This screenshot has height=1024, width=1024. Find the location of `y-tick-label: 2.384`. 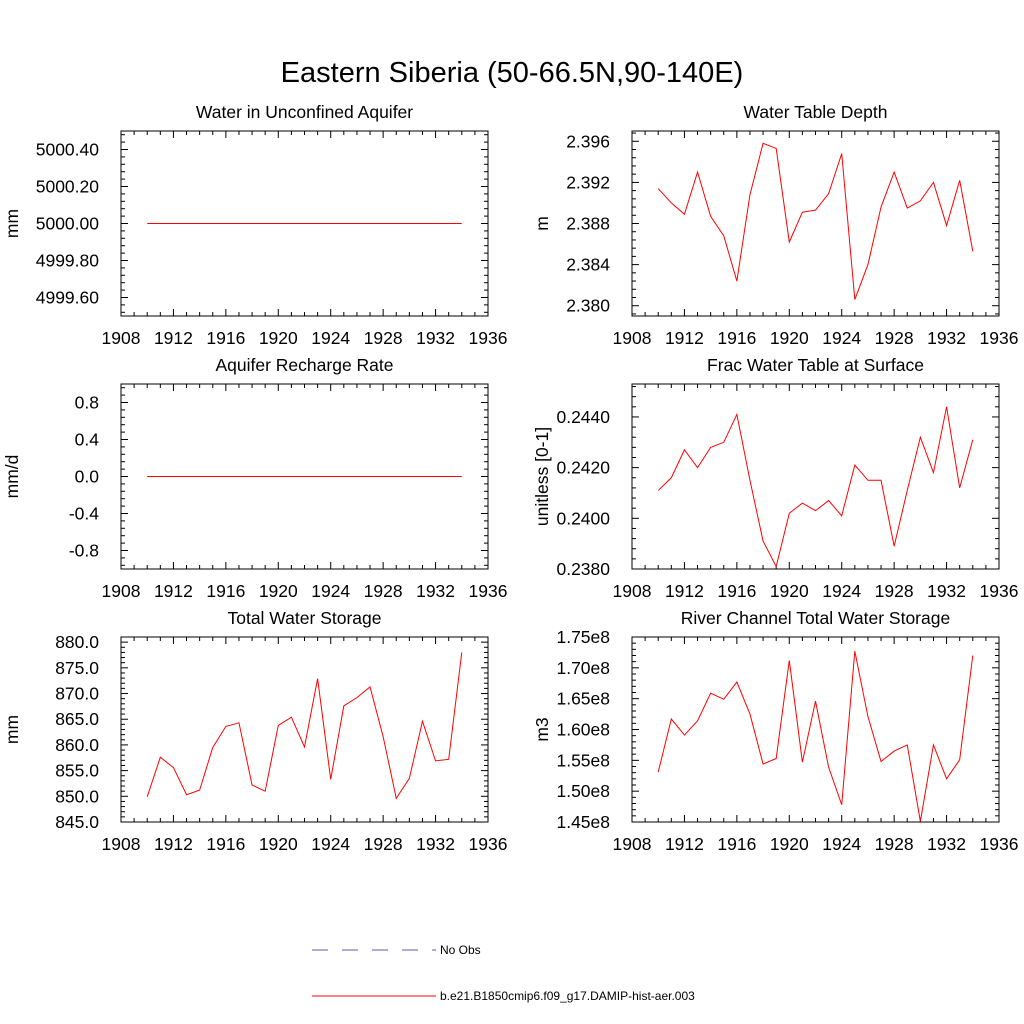

y-tick-label: 2.384 is located at coordinates (588, 265).